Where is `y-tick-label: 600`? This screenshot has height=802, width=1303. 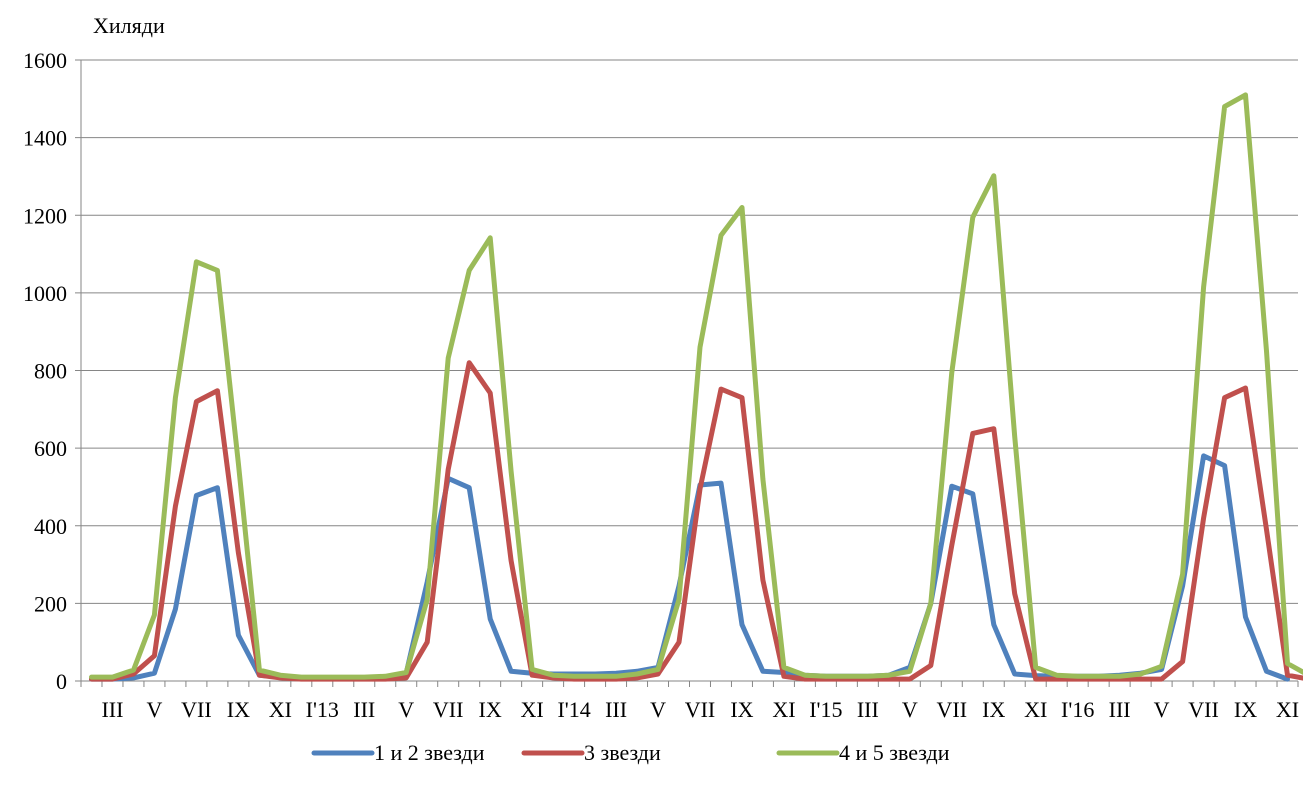
y-tick-label: 600 is located at coordinates (50, 448).